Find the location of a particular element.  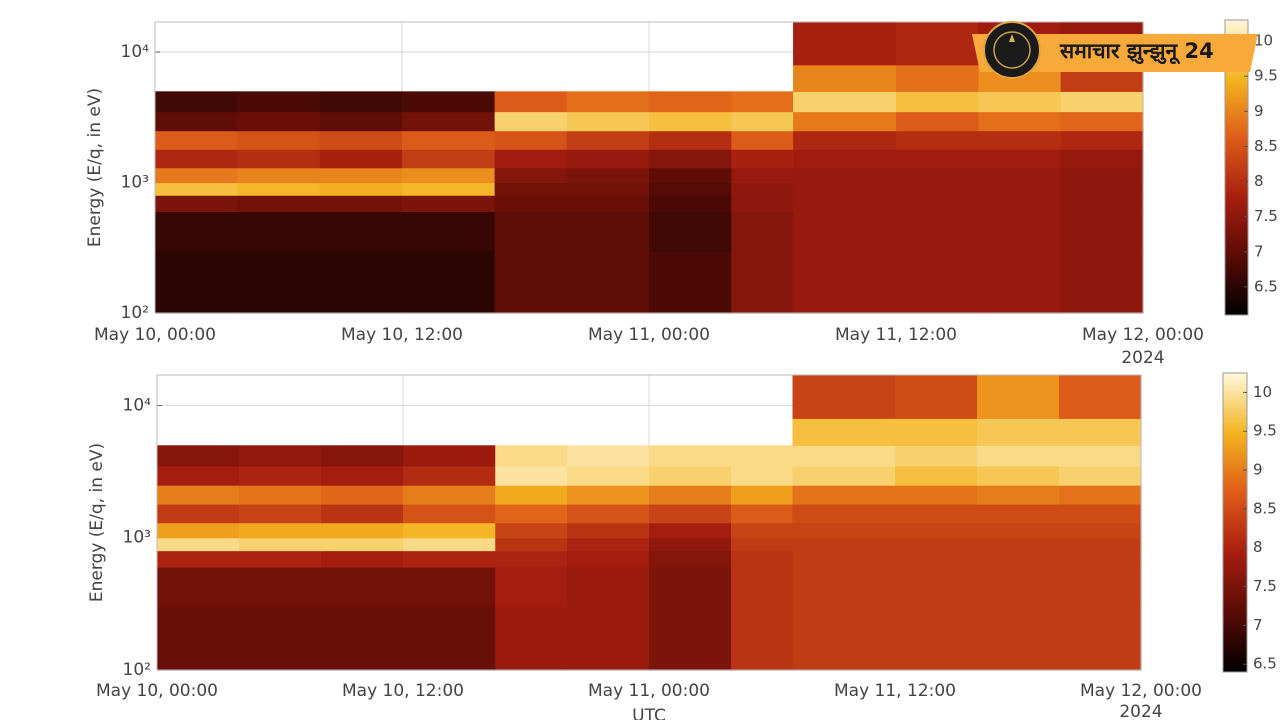

x-tick-label: May 10, 00:00 is located at coordinates (157, 691).